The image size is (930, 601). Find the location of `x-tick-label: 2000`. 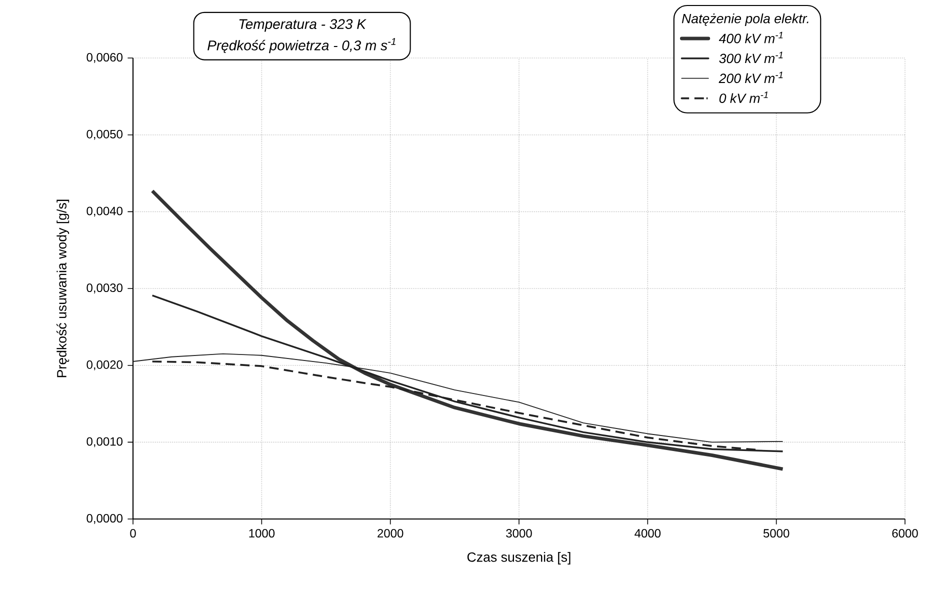

x-tick-label: 2000 is located at coordinates (391, 533).